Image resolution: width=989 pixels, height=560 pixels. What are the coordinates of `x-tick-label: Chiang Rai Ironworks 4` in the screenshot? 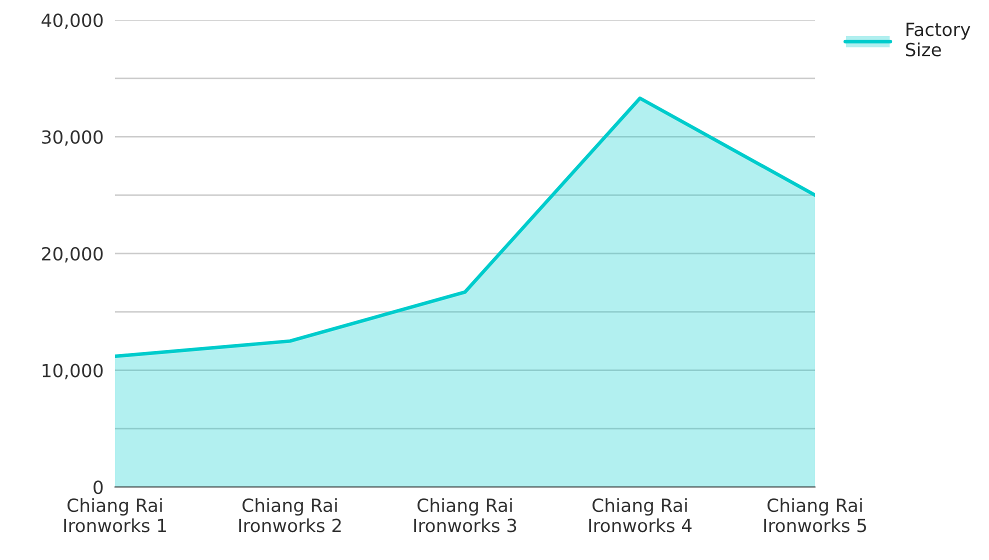 It's located at (640, 515).